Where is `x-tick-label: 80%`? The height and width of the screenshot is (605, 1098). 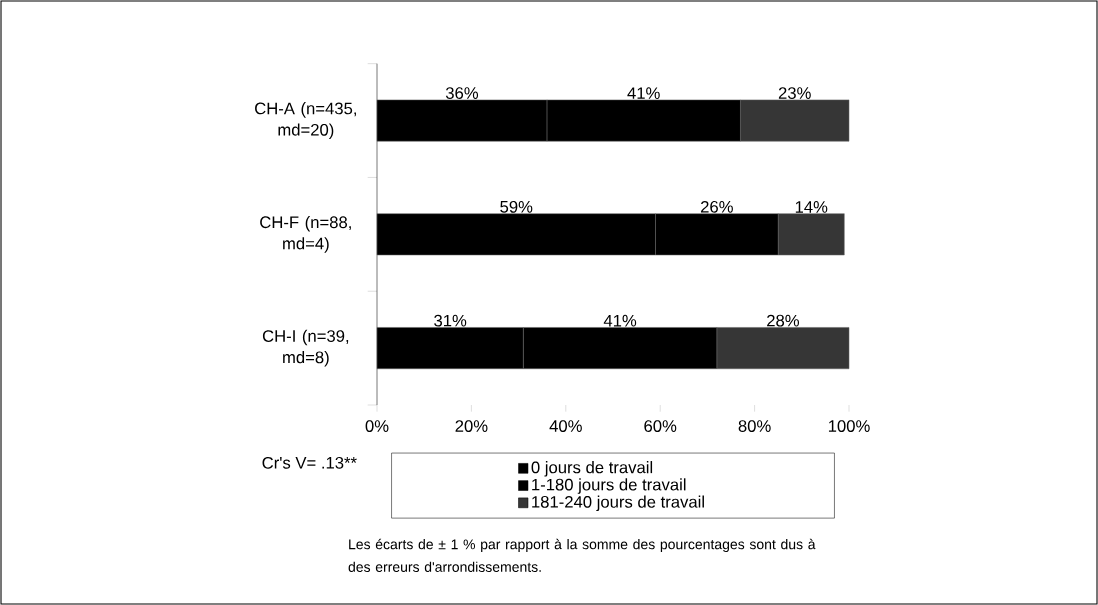
x-tick-label: 80% is located at coordinates (754, 426).